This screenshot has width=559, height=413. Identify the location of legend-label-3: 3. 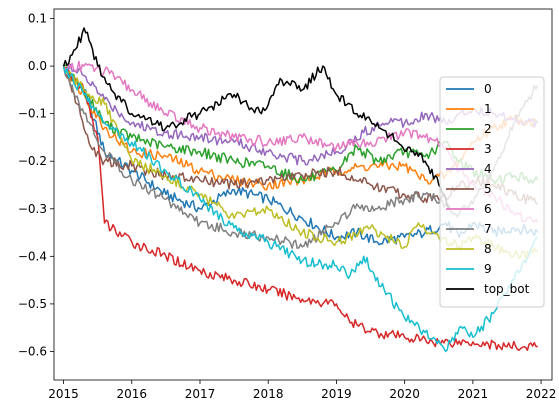
(488, 149).